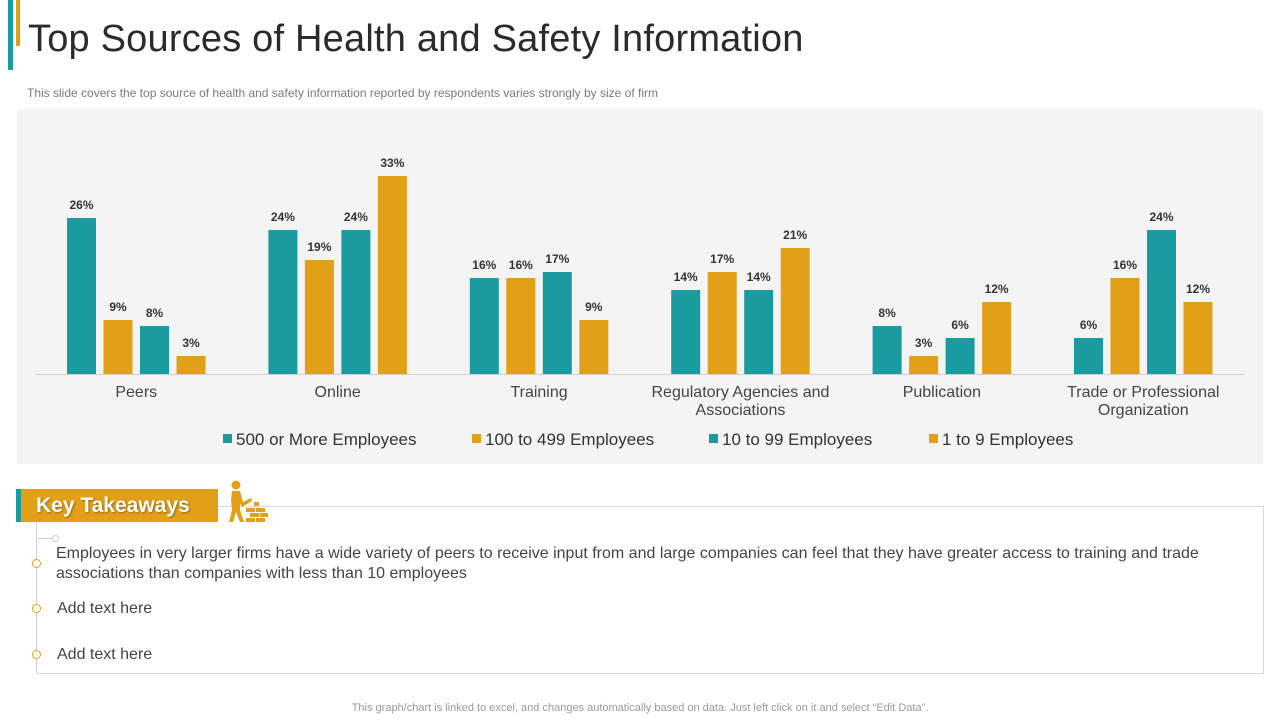 Image resolution: width=1280 pixels, height=720 pixels. Describe the element at coordinates (338, 392) in the screenshot. I see `category-label-1: Online` at that location.